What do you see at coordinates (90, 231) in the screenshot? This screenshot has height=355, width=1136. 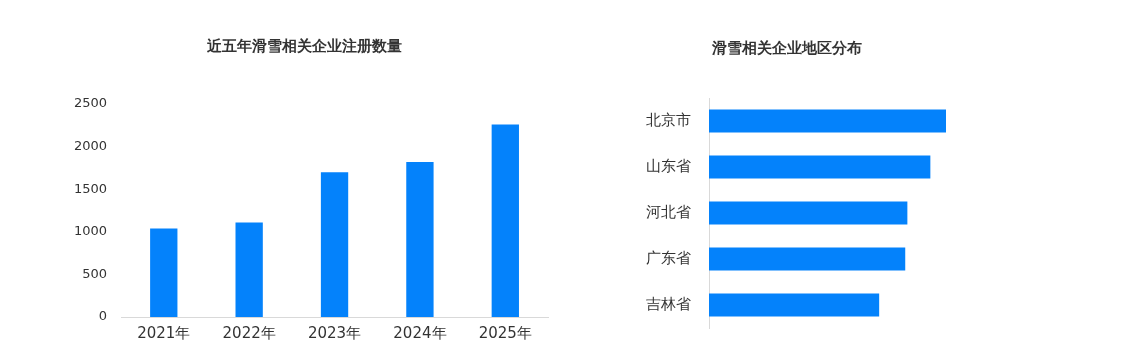 I see `y-tick-label: 1000` at bounding box center [90, 231].